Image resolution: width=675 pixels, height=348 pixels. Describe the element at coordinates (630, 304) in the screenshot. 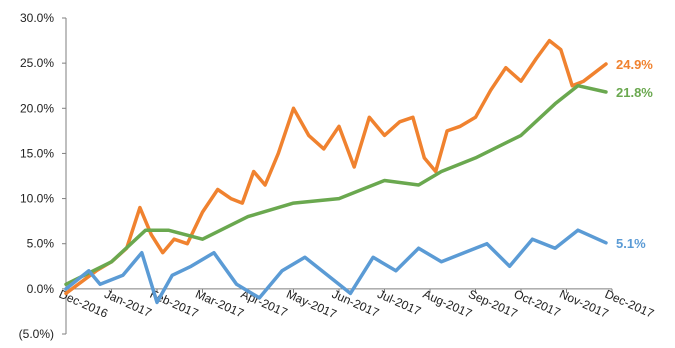

I see `x-tick-label: Dec-2017` at that location.